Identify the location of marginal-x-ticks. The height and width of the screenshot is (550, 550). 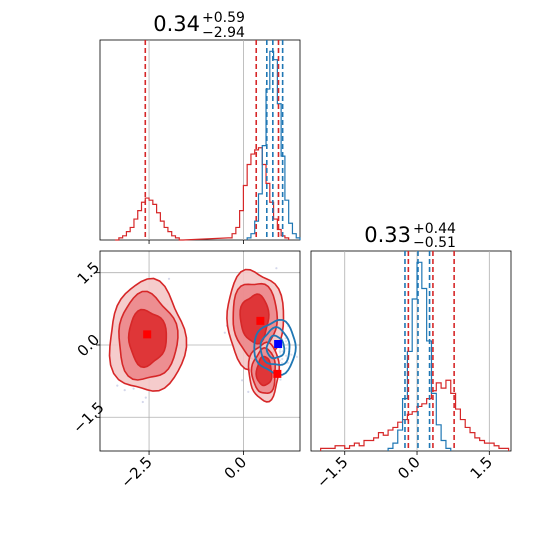
(196, 242).